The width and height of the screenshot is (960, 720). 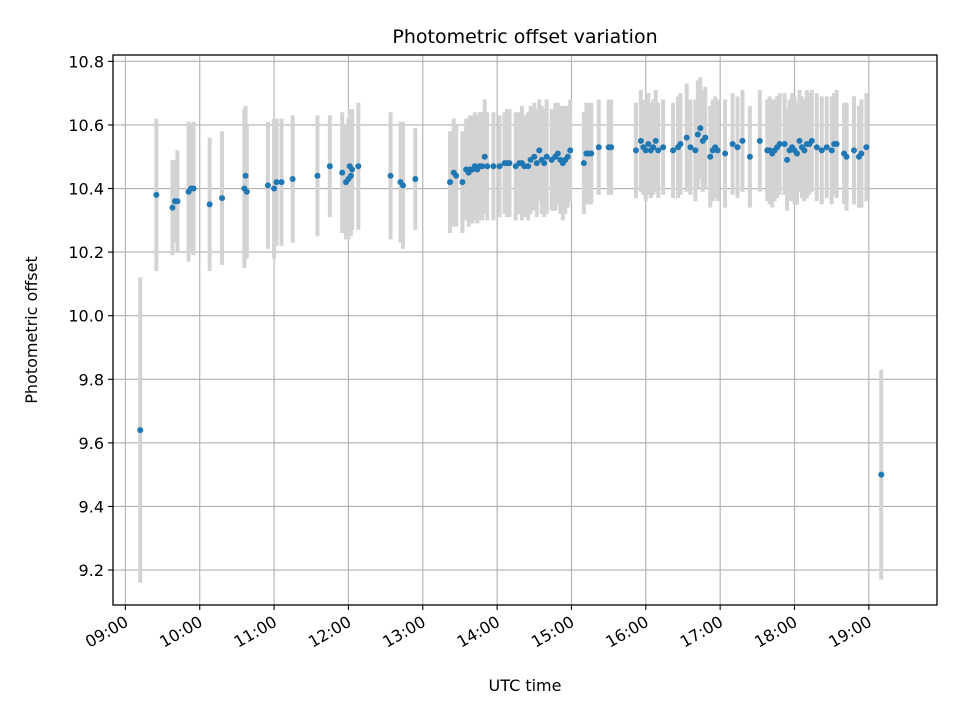 What do you see at coordinates (31, 330) in the screenshot?
I see `y-axis-label: Photometric offset` at bounding box center [31, 330].